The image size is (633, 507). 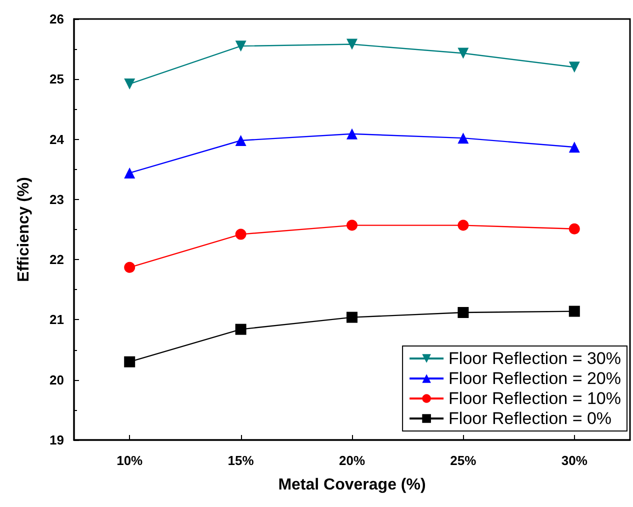 What do you see at coordinates (24, 229) in the screenshot?
I see `y-axis-title: Efficiency (%)` at bounding box center [24, 229].